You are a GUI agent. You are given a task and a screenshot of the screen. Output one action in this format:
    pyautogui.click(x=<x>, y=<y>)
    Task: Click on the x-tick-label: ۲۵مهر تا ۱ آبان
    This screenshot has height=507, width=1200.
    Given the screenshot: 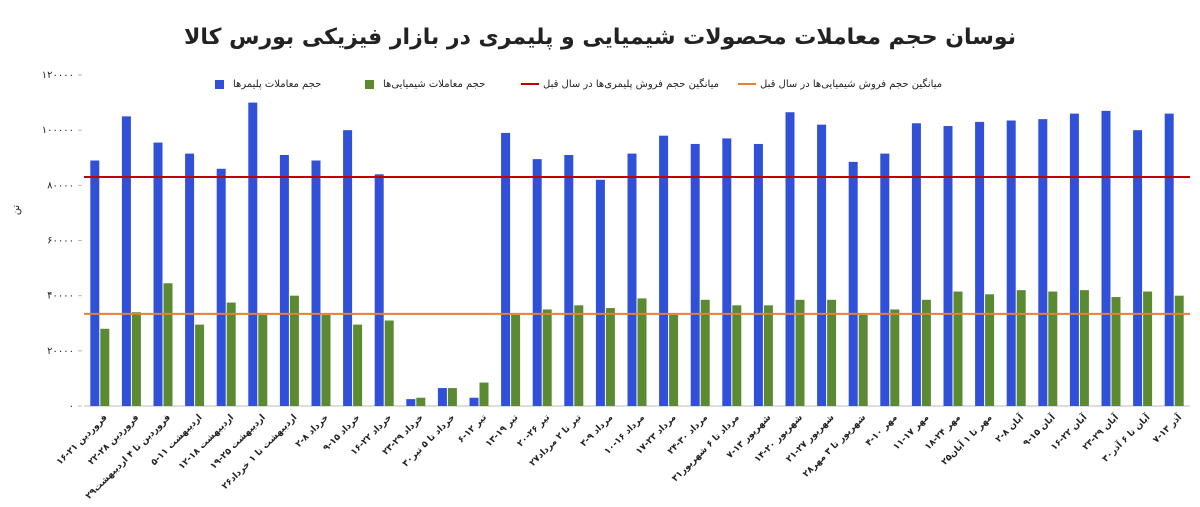 What is the action you would take?
    pyautogui.click(x=966, y=439)
    